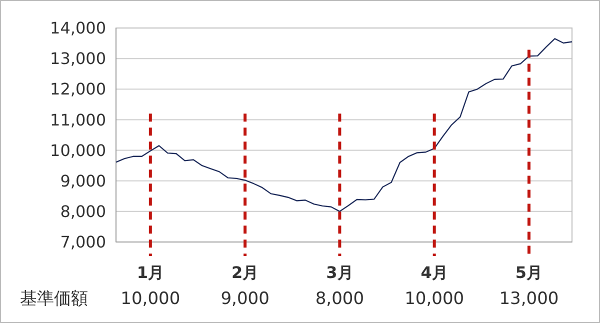 The image size is (600, 323). Describe the element at coordinates (434, 272) in the screenshot. I see `x-tick-label: 4月` at that location.